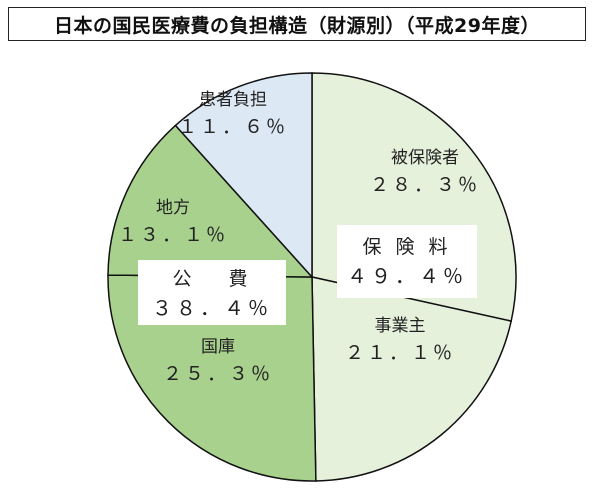 This screenshot has height=489, width=599. I want to click on pie-slice-kanjafutan, so click(243, 175).